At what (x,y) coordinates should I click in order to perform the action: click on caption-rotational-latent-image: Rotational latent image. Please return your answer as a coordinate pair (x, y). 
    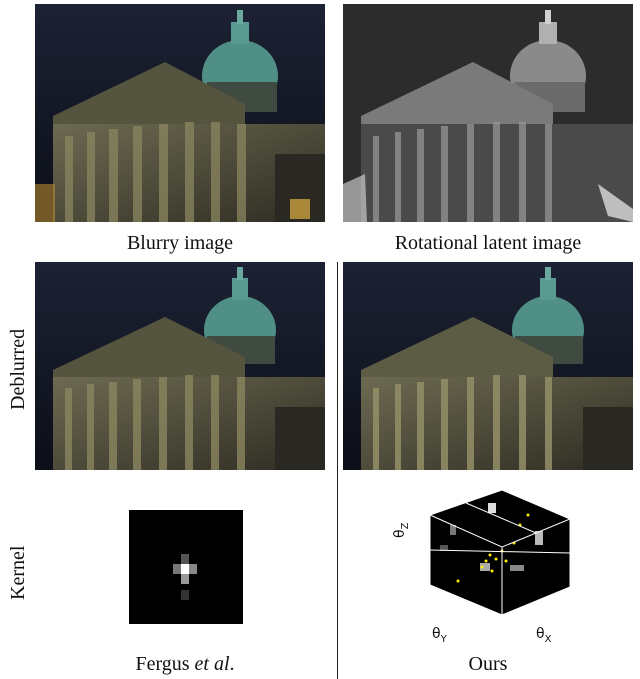
    Looking at the image, I should click on (488, 243).